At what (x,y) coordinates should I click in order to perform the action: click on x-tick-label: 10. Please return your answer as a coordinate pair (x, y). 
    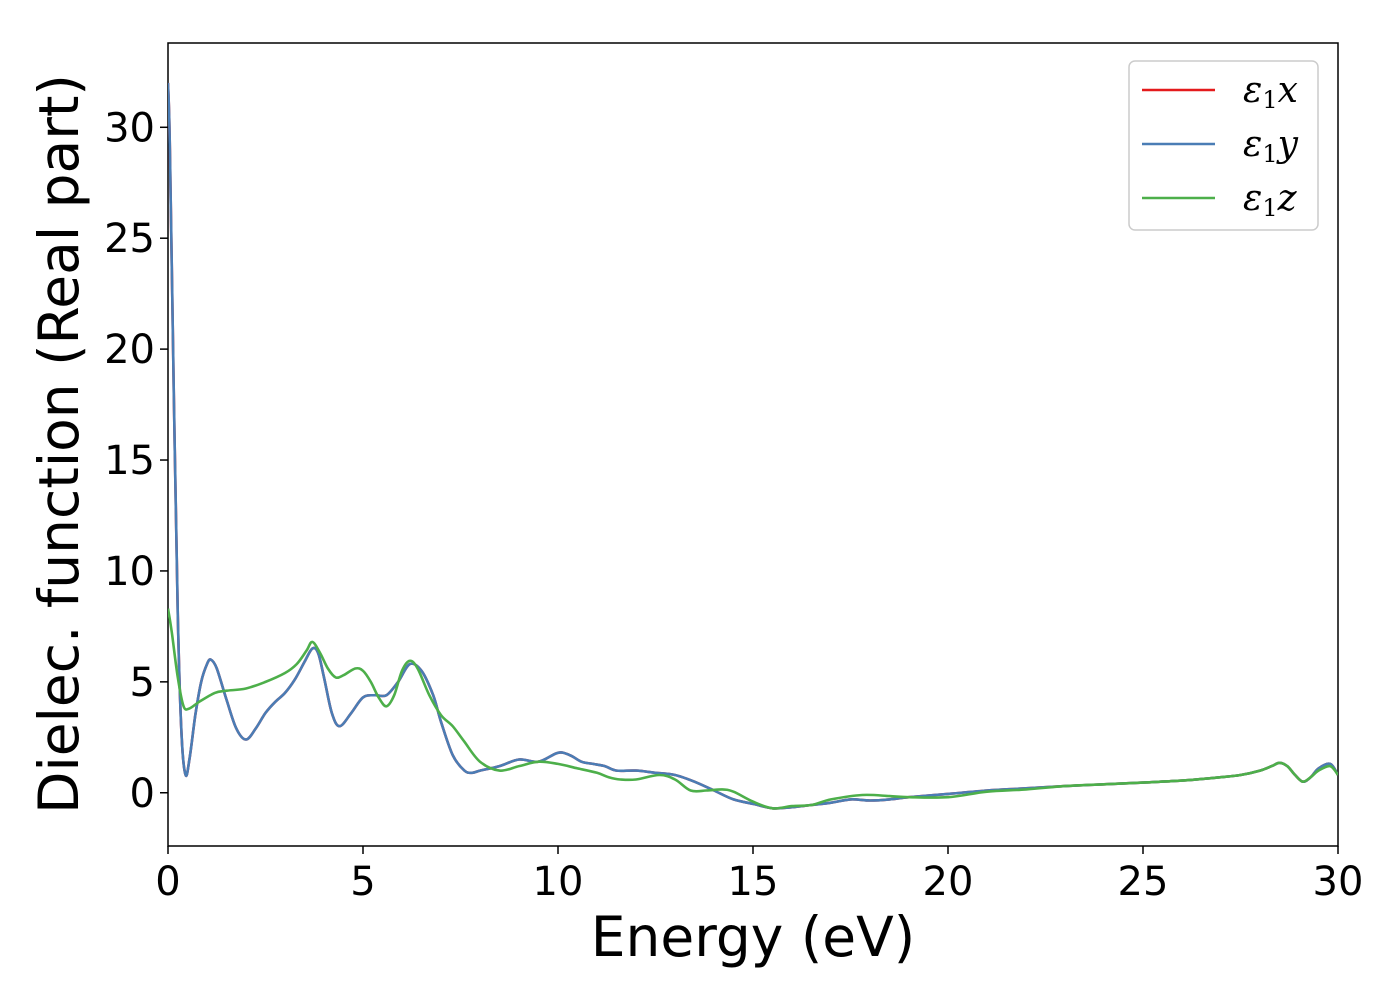
    Looking at the image, I should click on (558, 882).